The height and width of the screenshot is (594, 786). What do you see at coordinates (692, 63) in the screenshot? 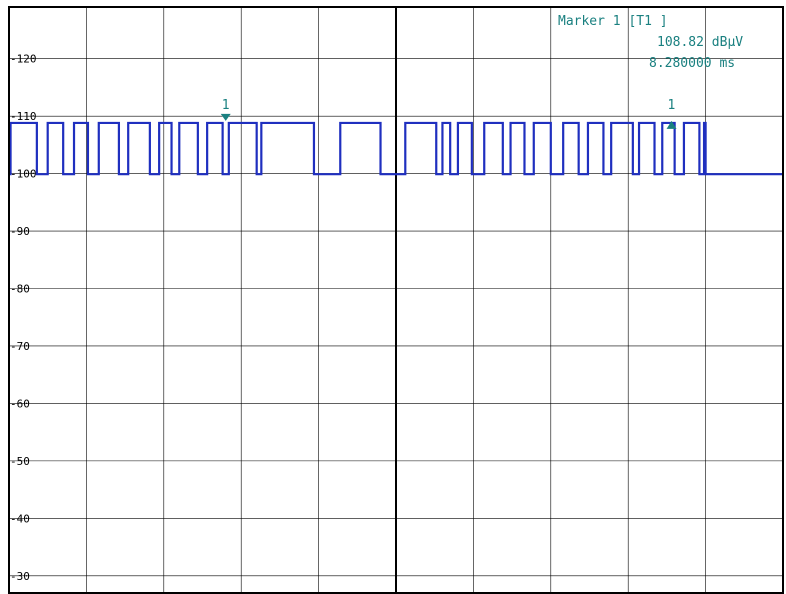
I see `marker-info-time: 8.280000 ms` at bounding box center [692, 63].